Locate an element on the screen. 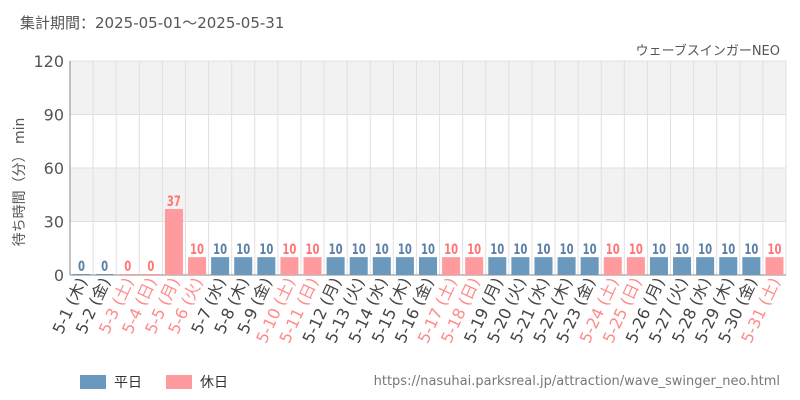 This screenshot has width=800, height=400. period-header: 集計期間：2025-05-01～2025-05-31 is located at coordinates (152, 22).